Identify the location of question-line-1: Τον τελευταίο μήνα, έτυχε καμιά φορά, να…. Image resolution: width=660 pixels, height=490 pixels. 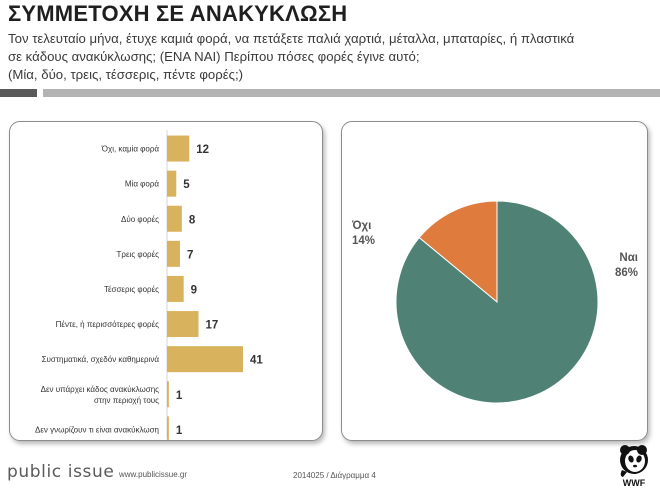
(291, 38).